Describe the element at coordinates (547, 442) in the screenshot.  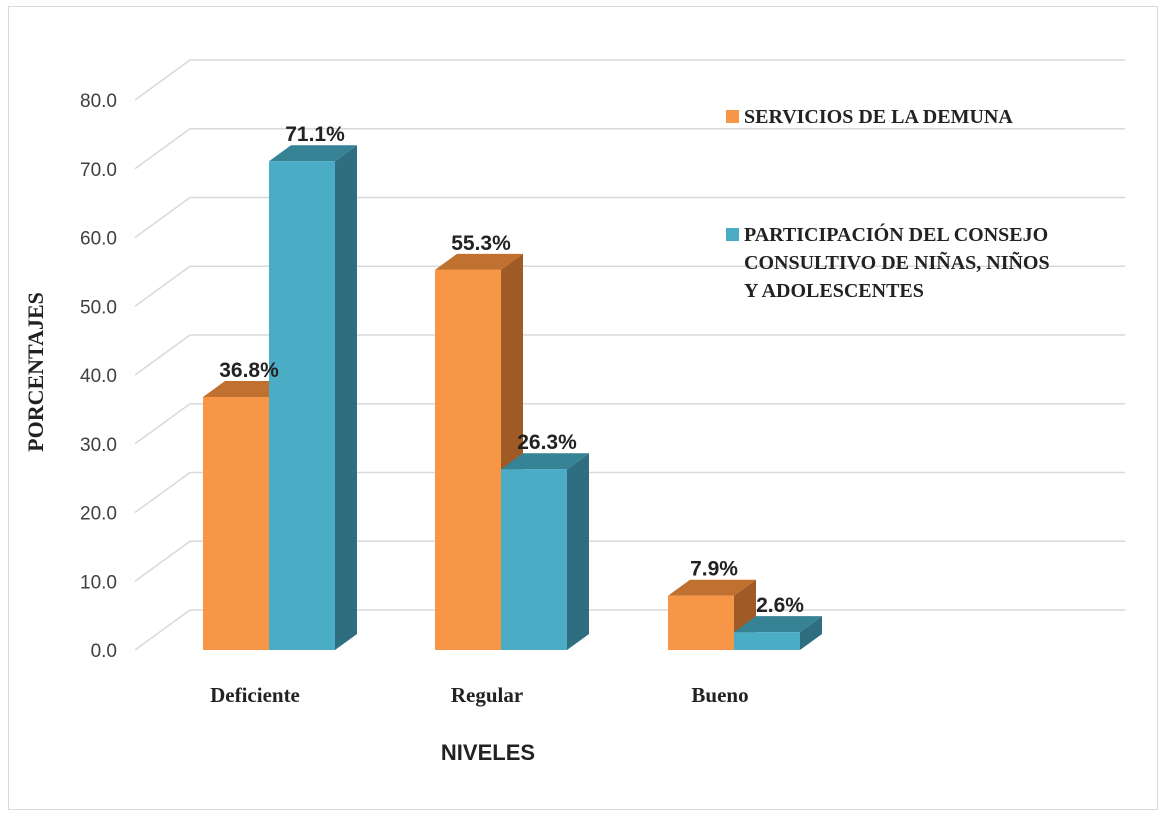
I see `data-label: 26.3%` at that location.